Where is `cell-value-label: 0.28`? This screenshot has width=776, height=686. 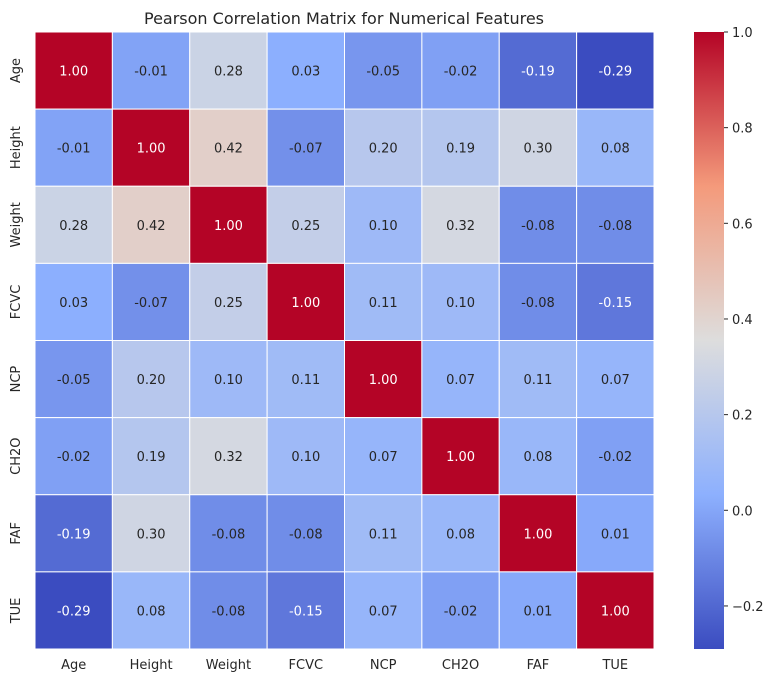 cell-value-label: 0.28 is located at coordinates (73, 226).